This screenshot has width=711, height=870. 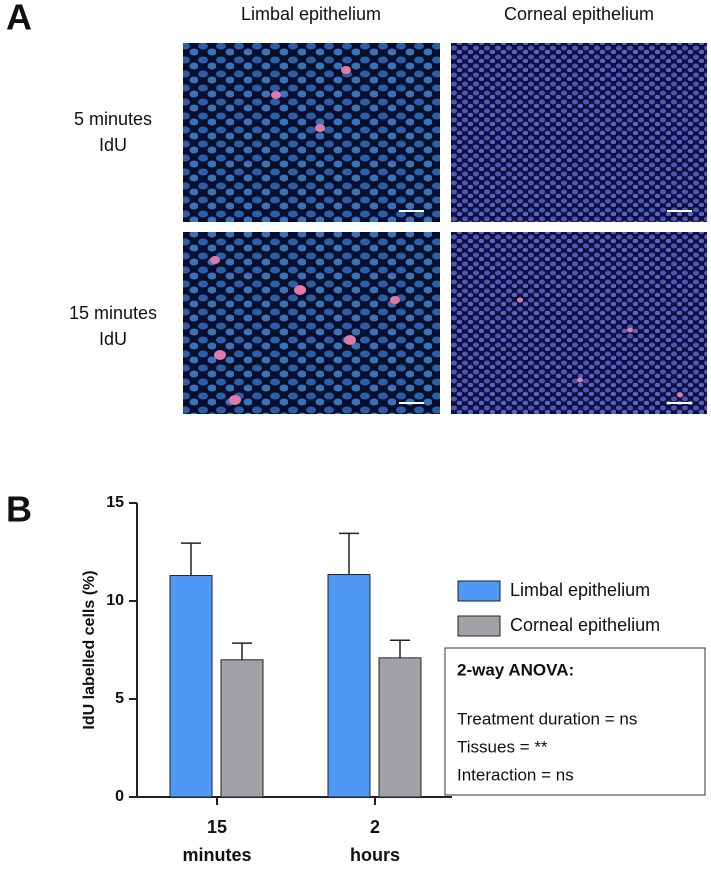 I want to click on legend-label: Limbal epithelium, so click(x=580, y=590).